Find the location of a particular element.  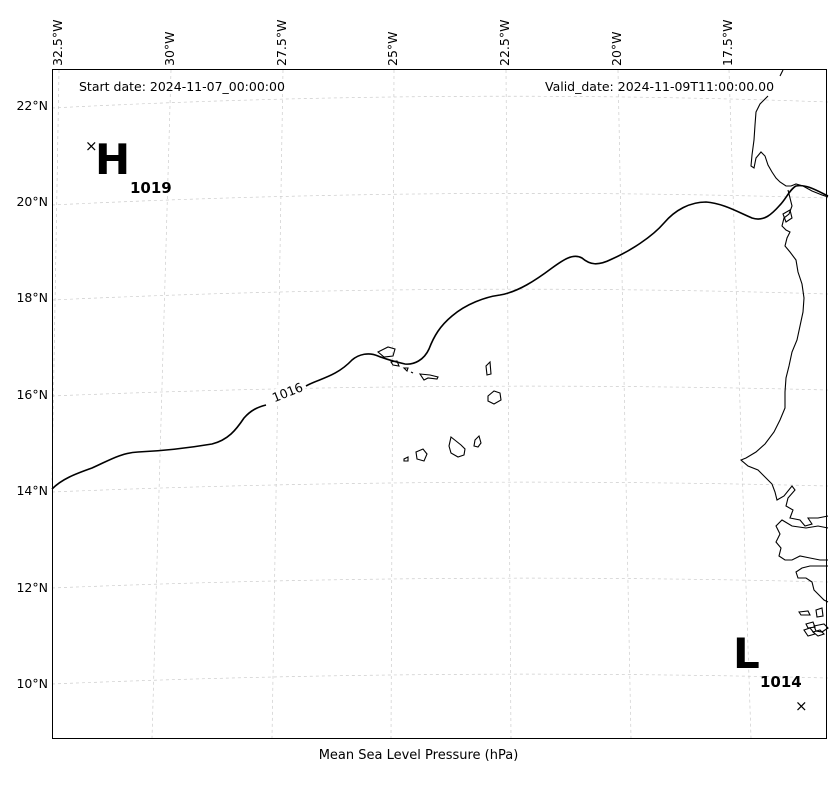

high-pressure-value: 1019 is located at coordinates (151, 188).